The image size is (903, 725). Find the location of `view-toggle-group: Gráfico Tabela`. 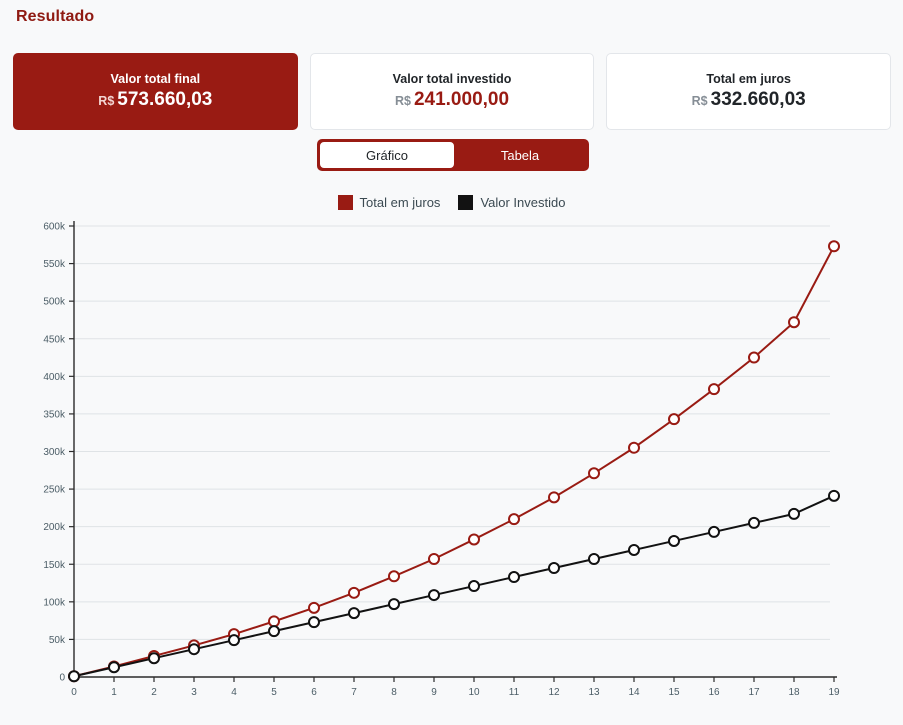

view-toggle-group: Gráfico Tabela is located at coordinates (453, 155).